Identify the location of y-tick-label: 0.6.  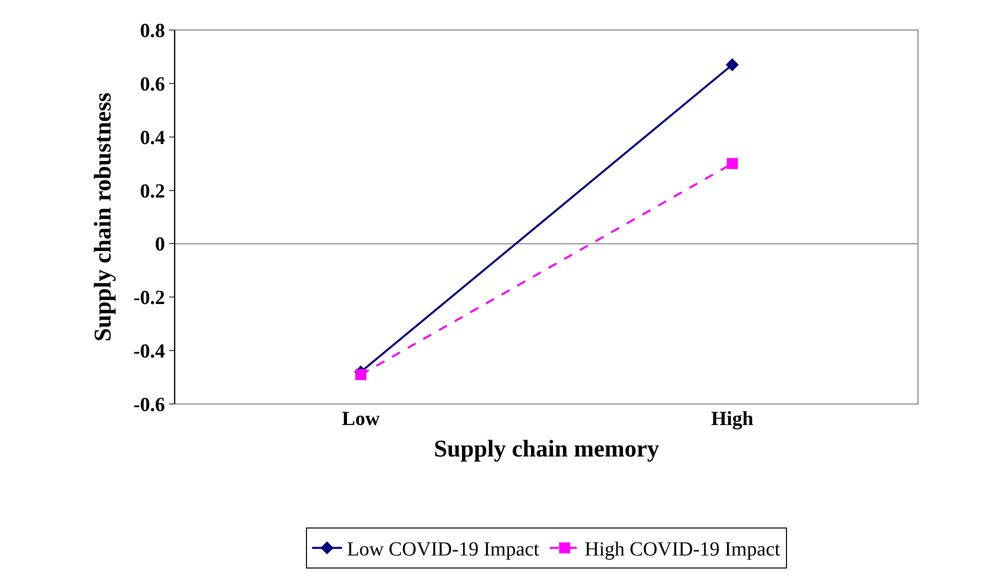
(152, 84).